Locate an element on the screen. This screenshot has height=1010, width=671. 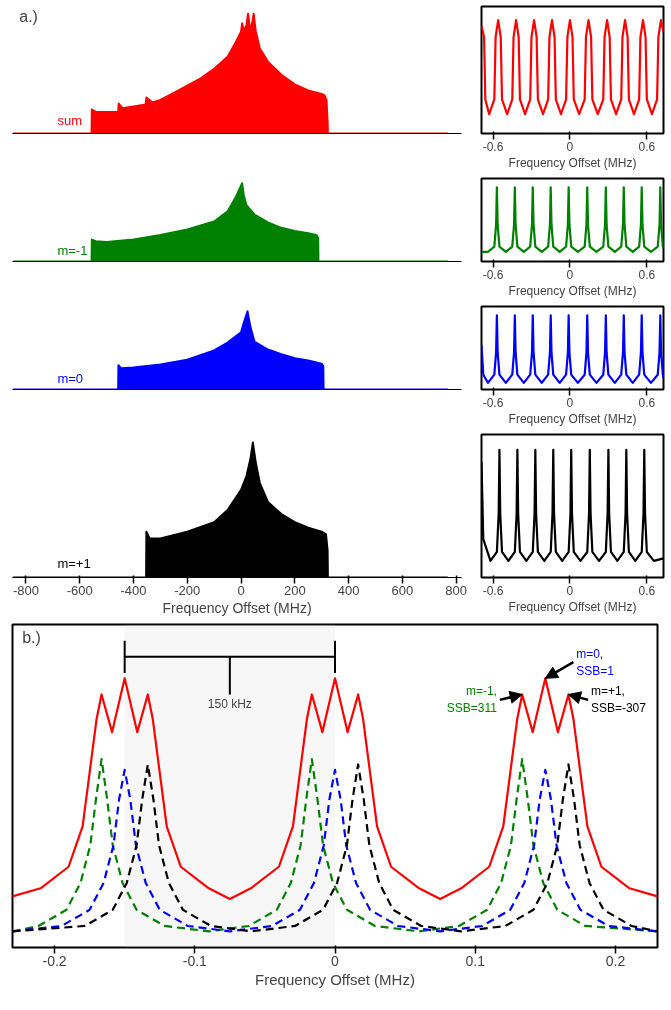
x-tick-label: 0.2 is located at coordinates (615, 960).